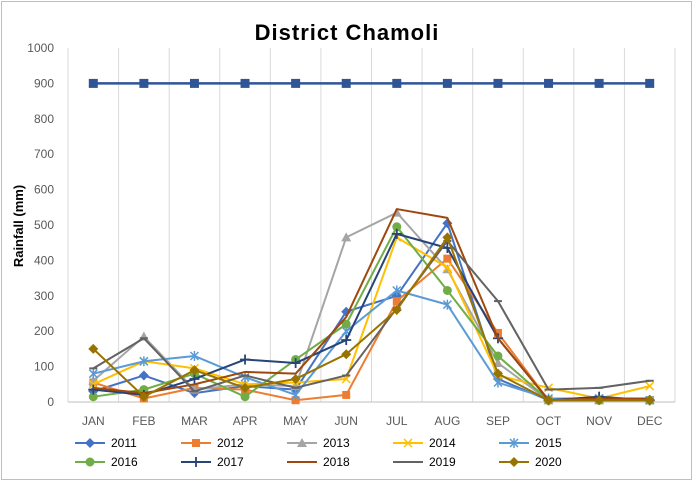 The width and height of the screenshot is (695, 483). I want to click on point-2015-aug, so click(447, 304).